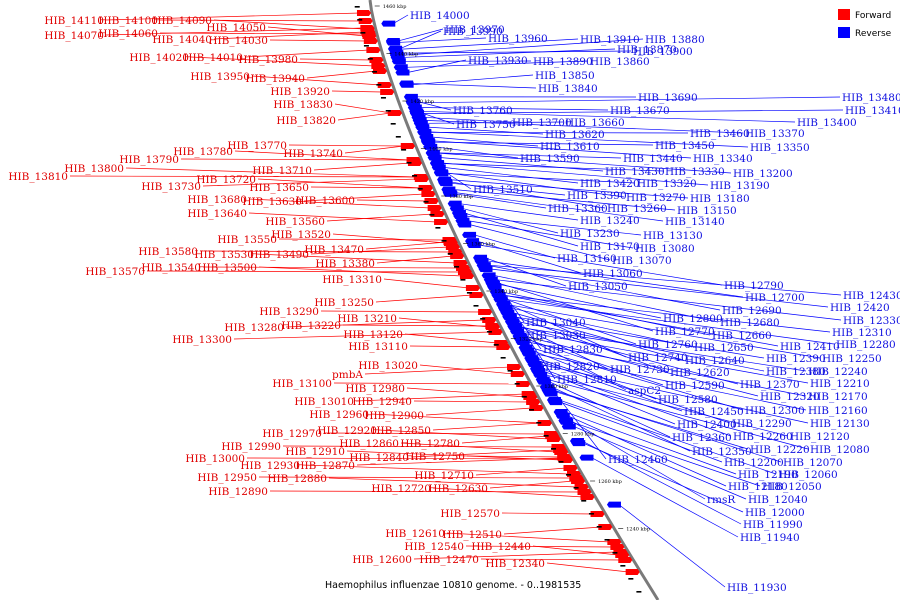 Image resolution: width=900 pixels, height=600 pixels. Describe the element at coordinates (297, 479) in the screenshot. I see `forward-gene-label: HIB_12880` at that location.